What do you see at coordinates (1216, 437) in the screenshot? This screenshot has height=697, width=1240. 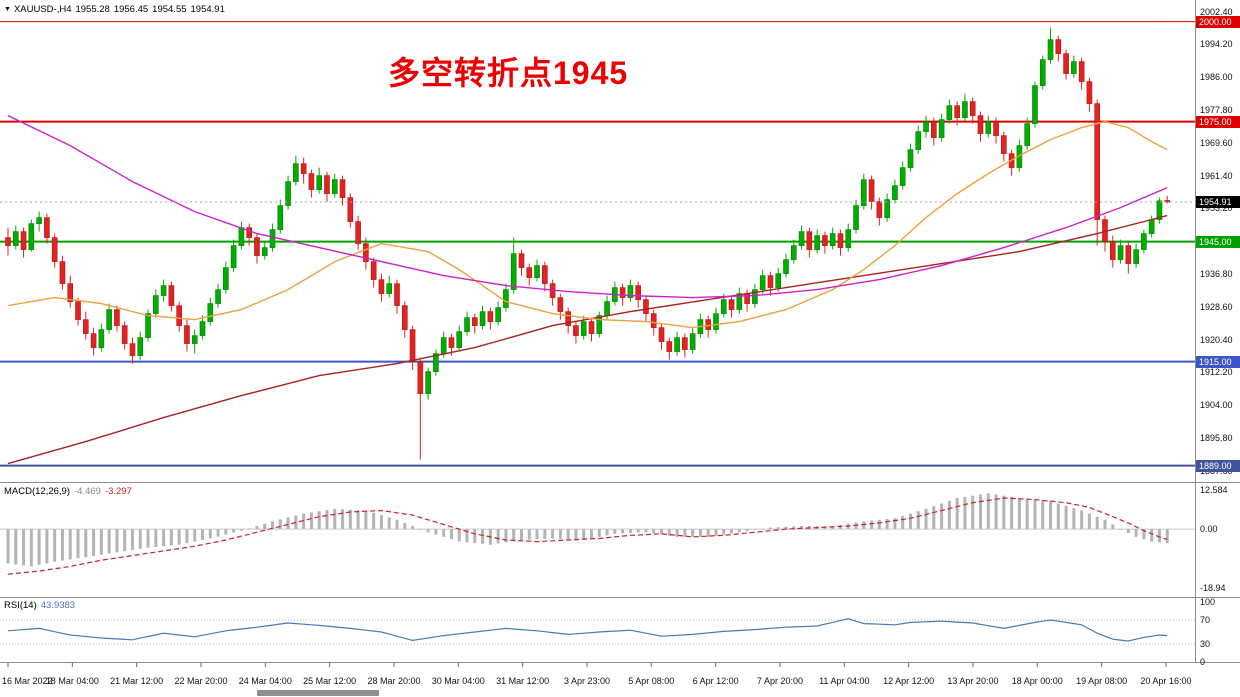 I see `price-axis-label: 1895.80` at bounding box center [1216, 437].